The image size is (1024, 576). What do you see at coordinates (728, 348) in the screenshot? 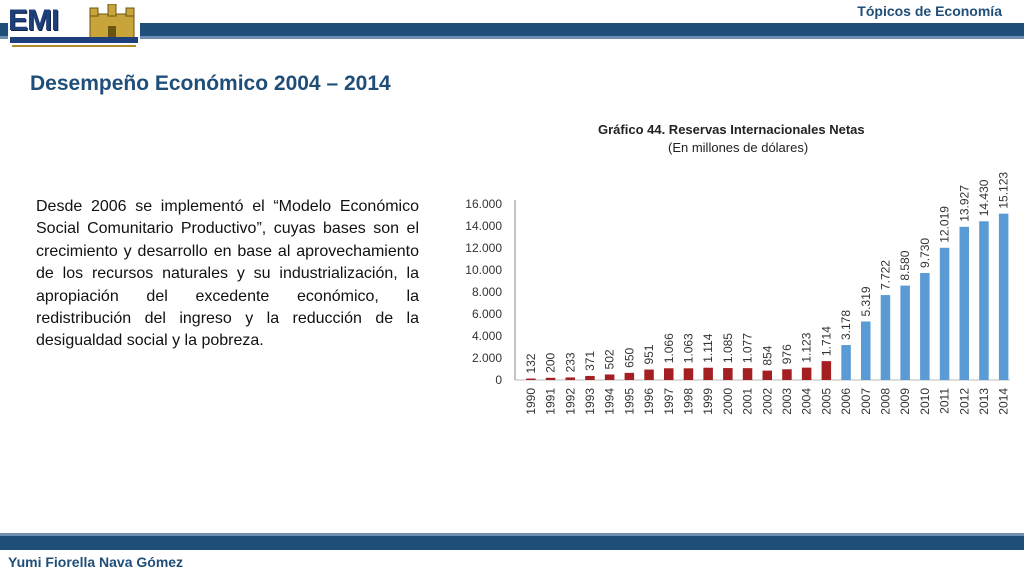
I see `value-label-2000: 1.085` at bounding box center [728, 348].